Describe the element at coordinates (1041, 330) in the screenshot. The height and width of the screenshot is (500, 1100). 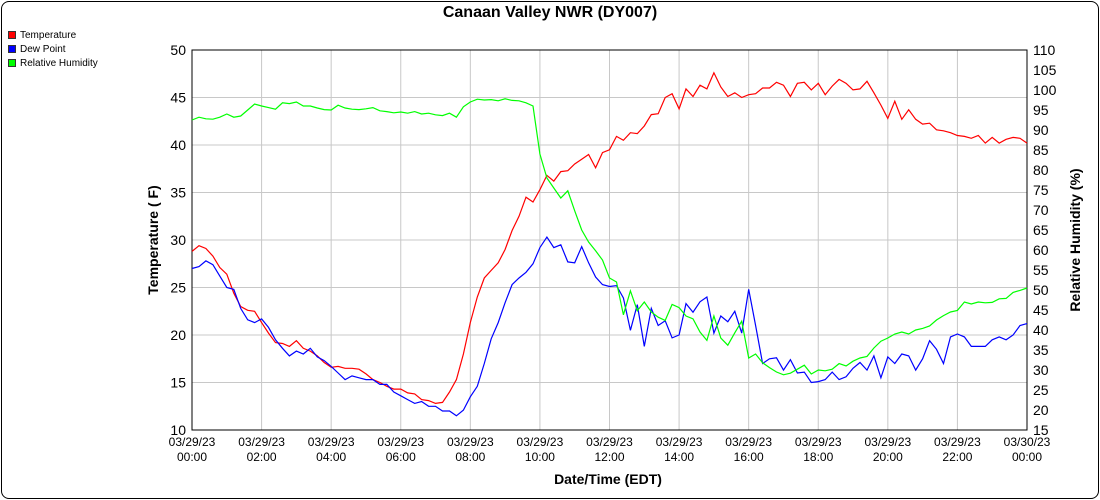
I see `y-tick-label-right: 40` at that location.